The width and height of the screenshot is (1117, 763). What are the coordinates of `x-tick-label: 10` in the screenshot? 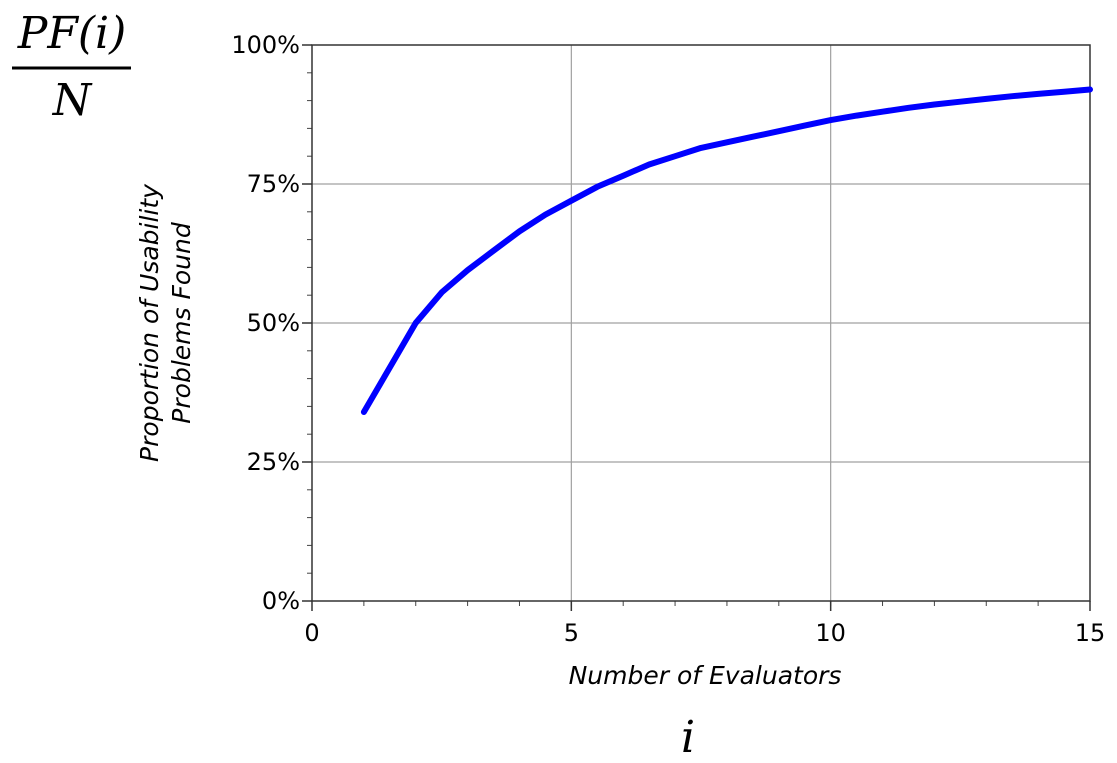 It's located at (830, 633).